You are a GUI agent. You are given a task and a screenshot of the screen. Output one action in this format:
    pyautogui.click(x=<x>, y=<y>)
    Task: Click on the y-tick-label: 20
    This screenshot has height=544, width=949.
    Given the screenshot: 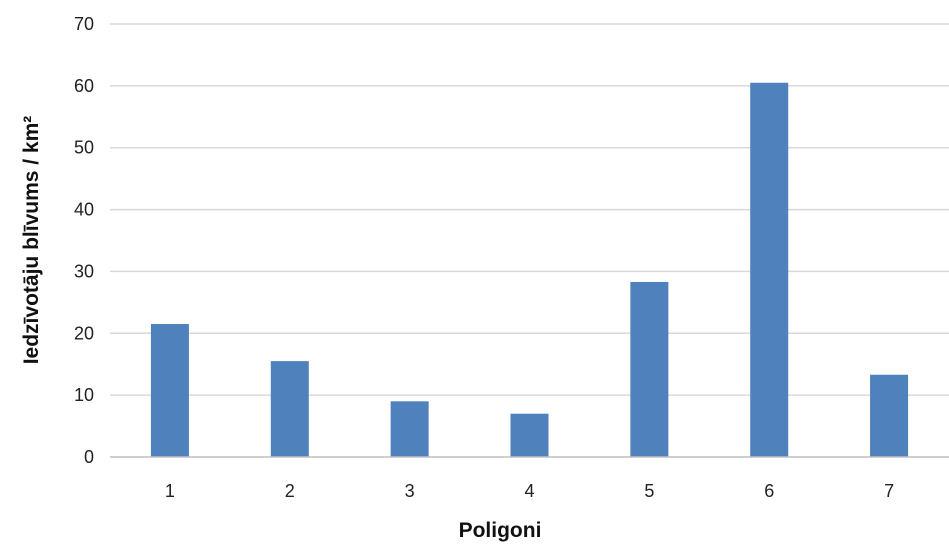 What is the action you would take?
    pyautogui.click(x=84, y=333)
    